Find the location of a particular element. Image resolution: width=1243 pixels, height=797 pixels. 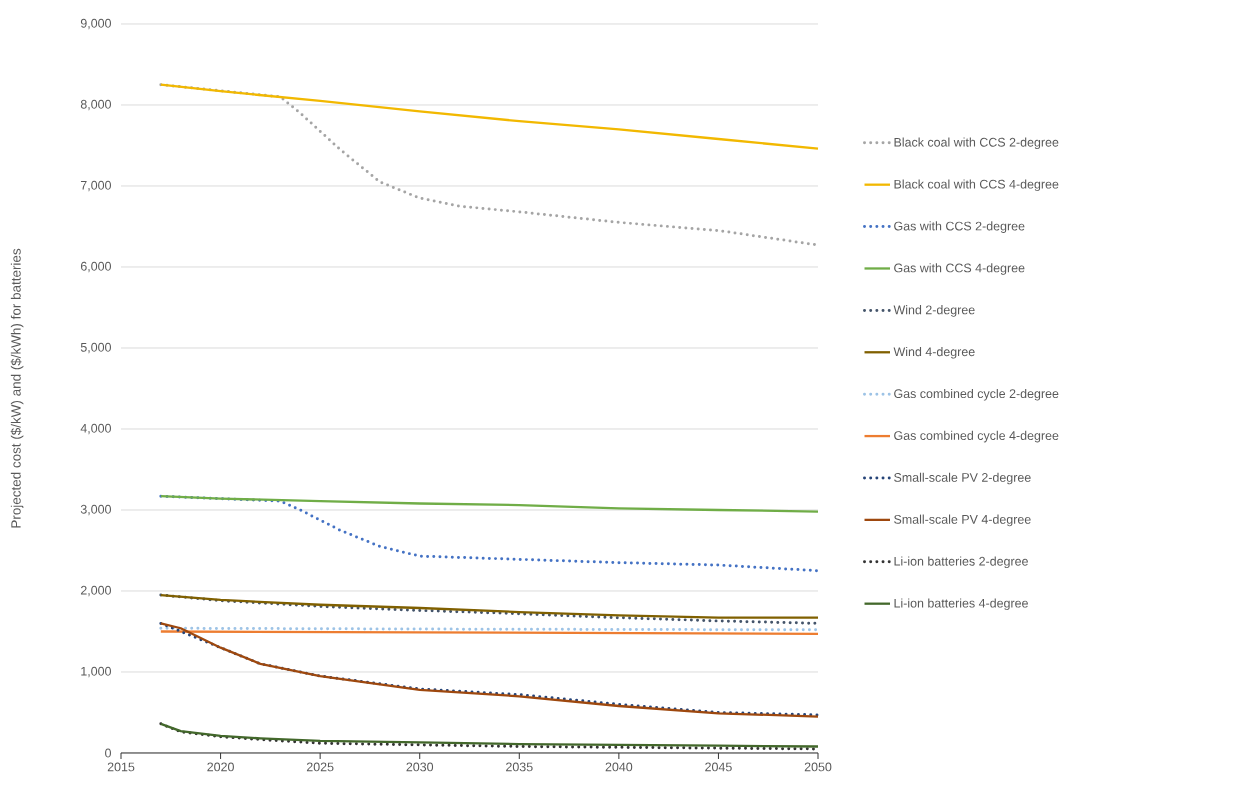

legend-label: Small-scale PV 4-degree is located at coordinates (962, 520).